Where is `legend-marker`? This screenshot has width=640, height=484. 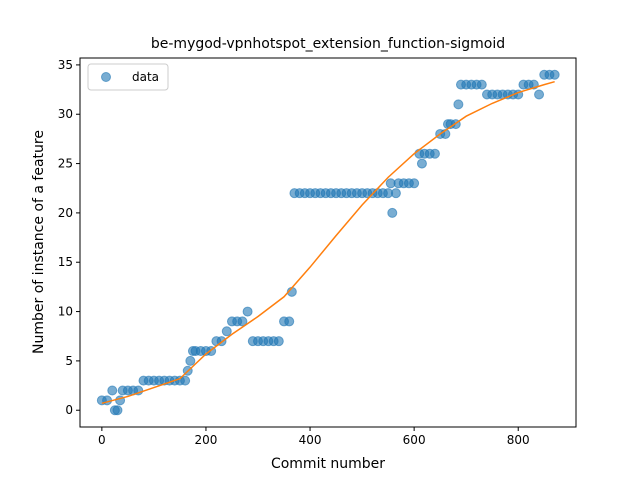 legend-marker is located at coordinates (106, 77).